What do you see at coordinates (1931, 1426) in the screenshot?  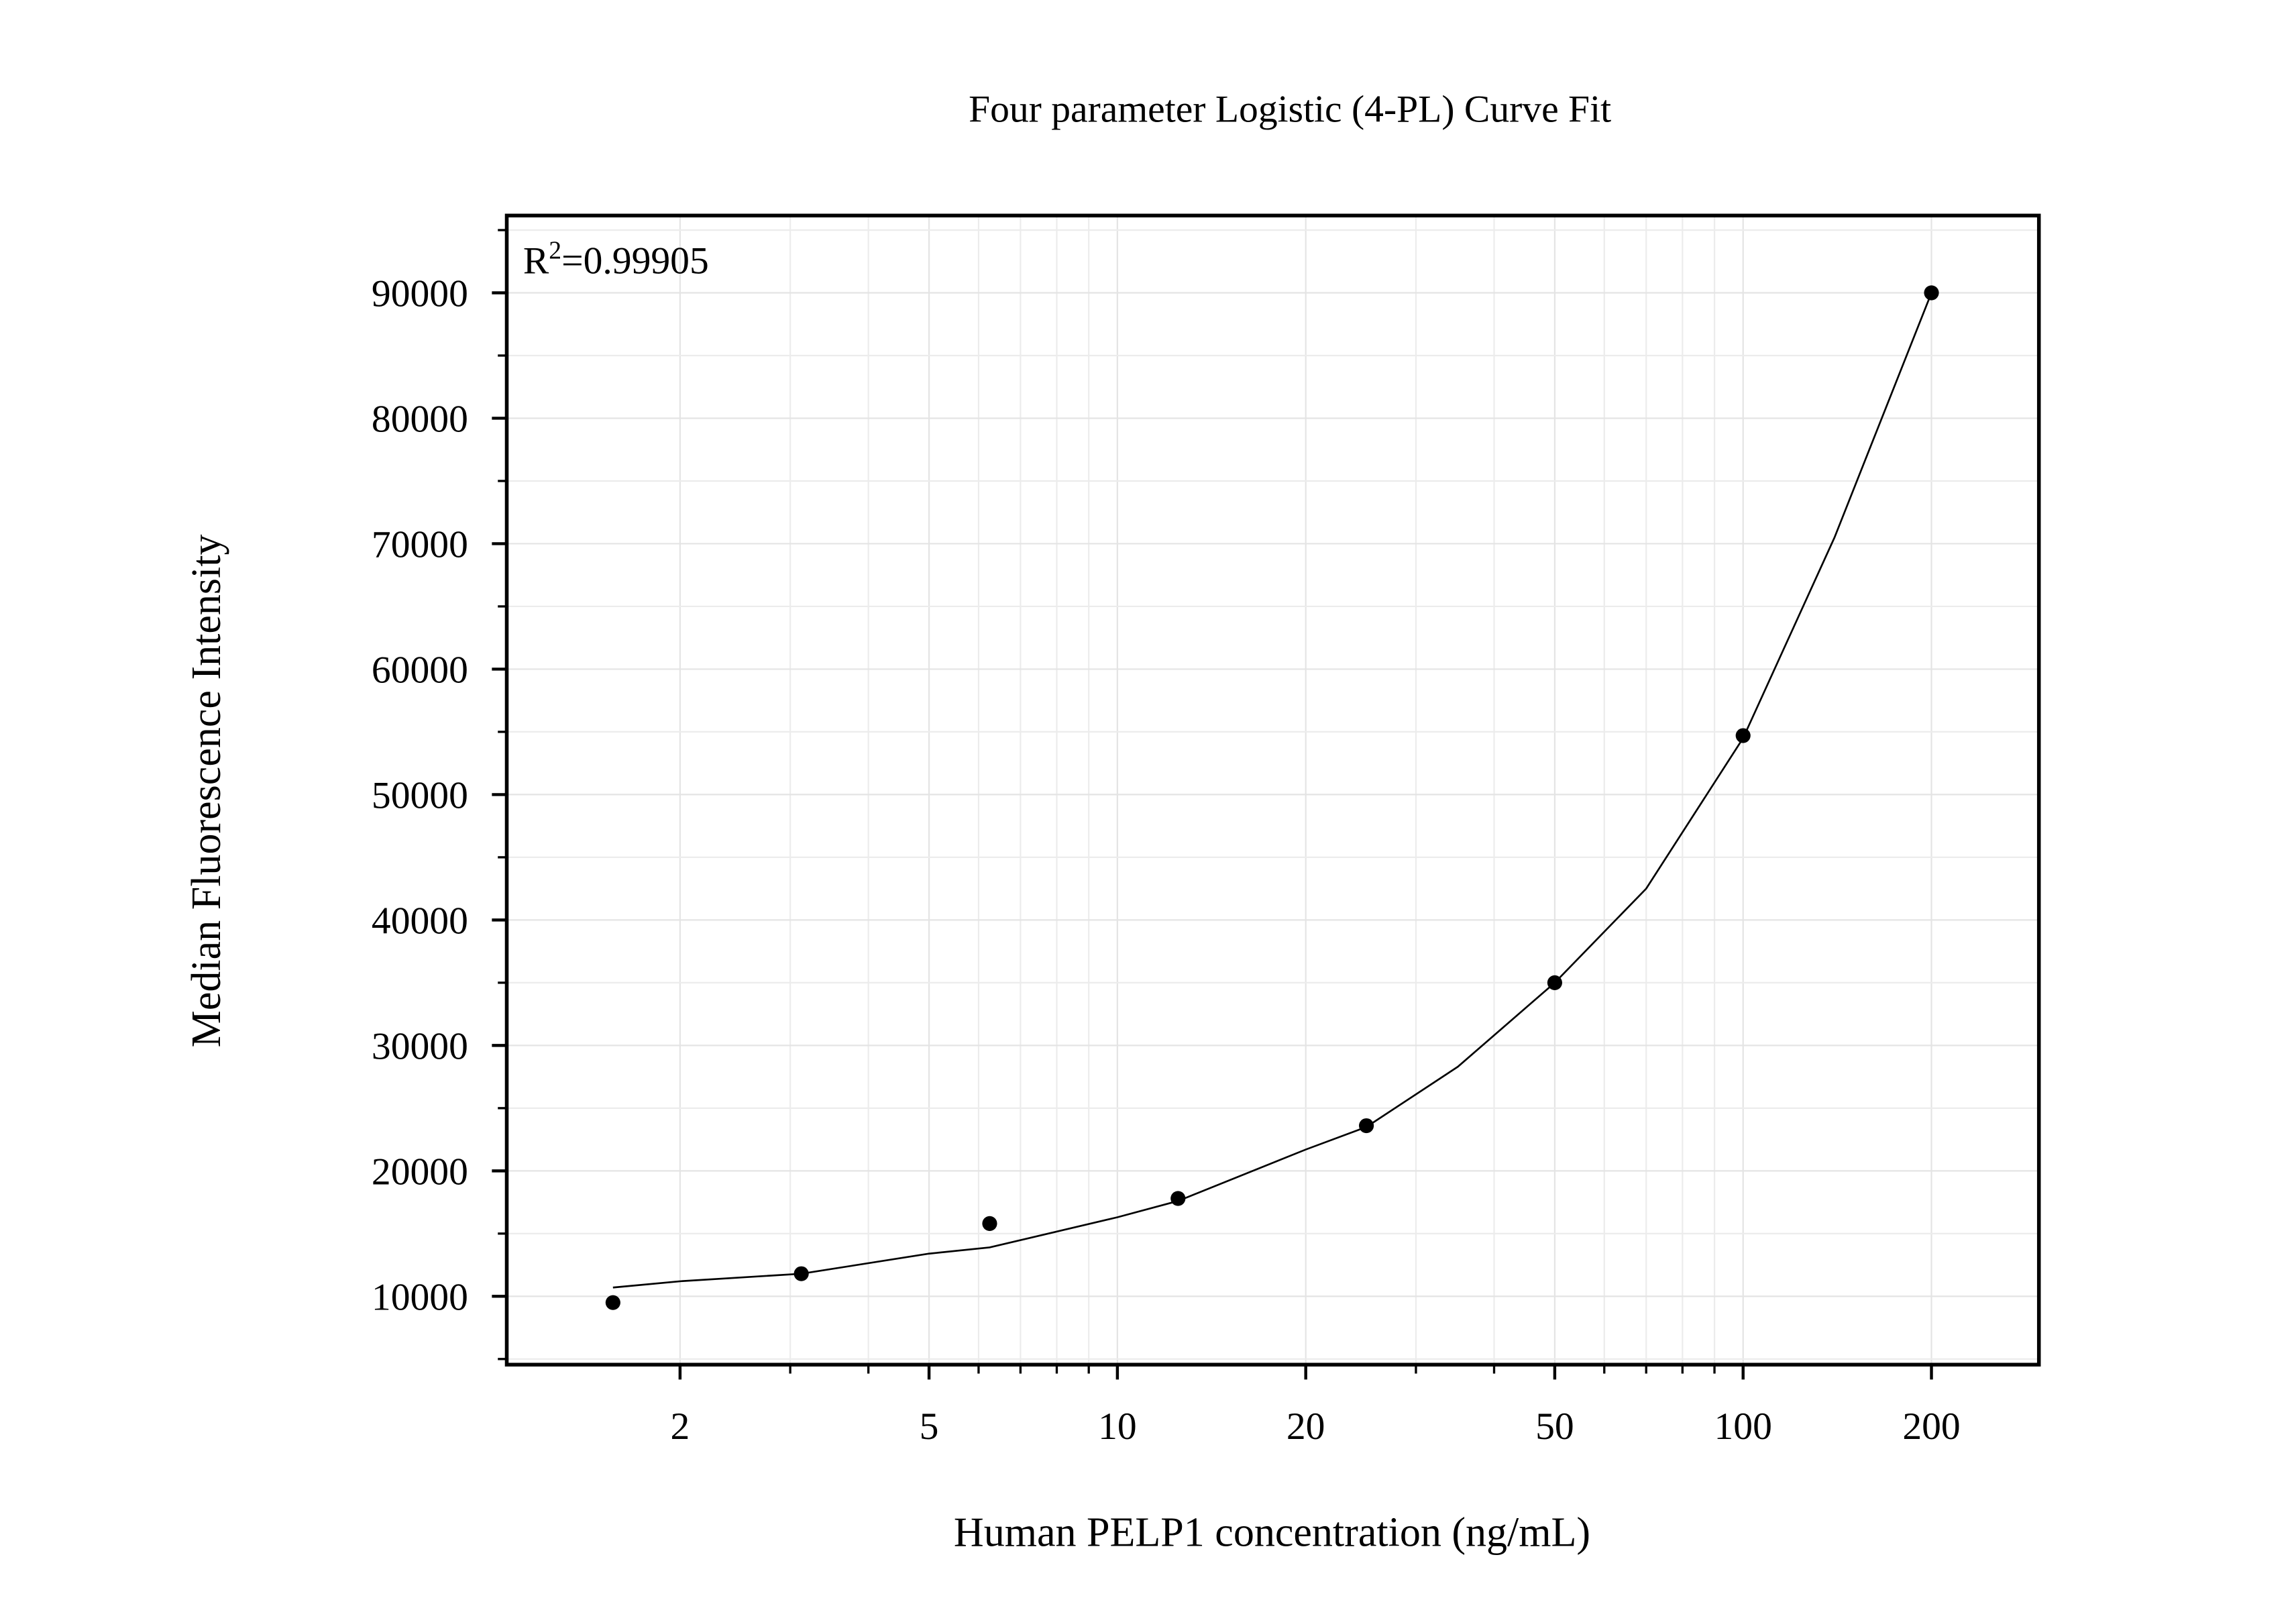 I see `x-tick-label: 200` at bounding box center [1931, 1426].